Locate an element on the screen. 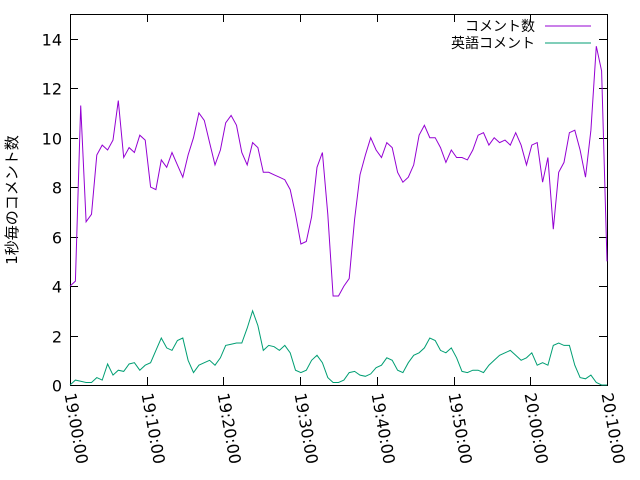 The height and width of the screenshot is (480, 640). series-line is located at coordinates (338, 347).